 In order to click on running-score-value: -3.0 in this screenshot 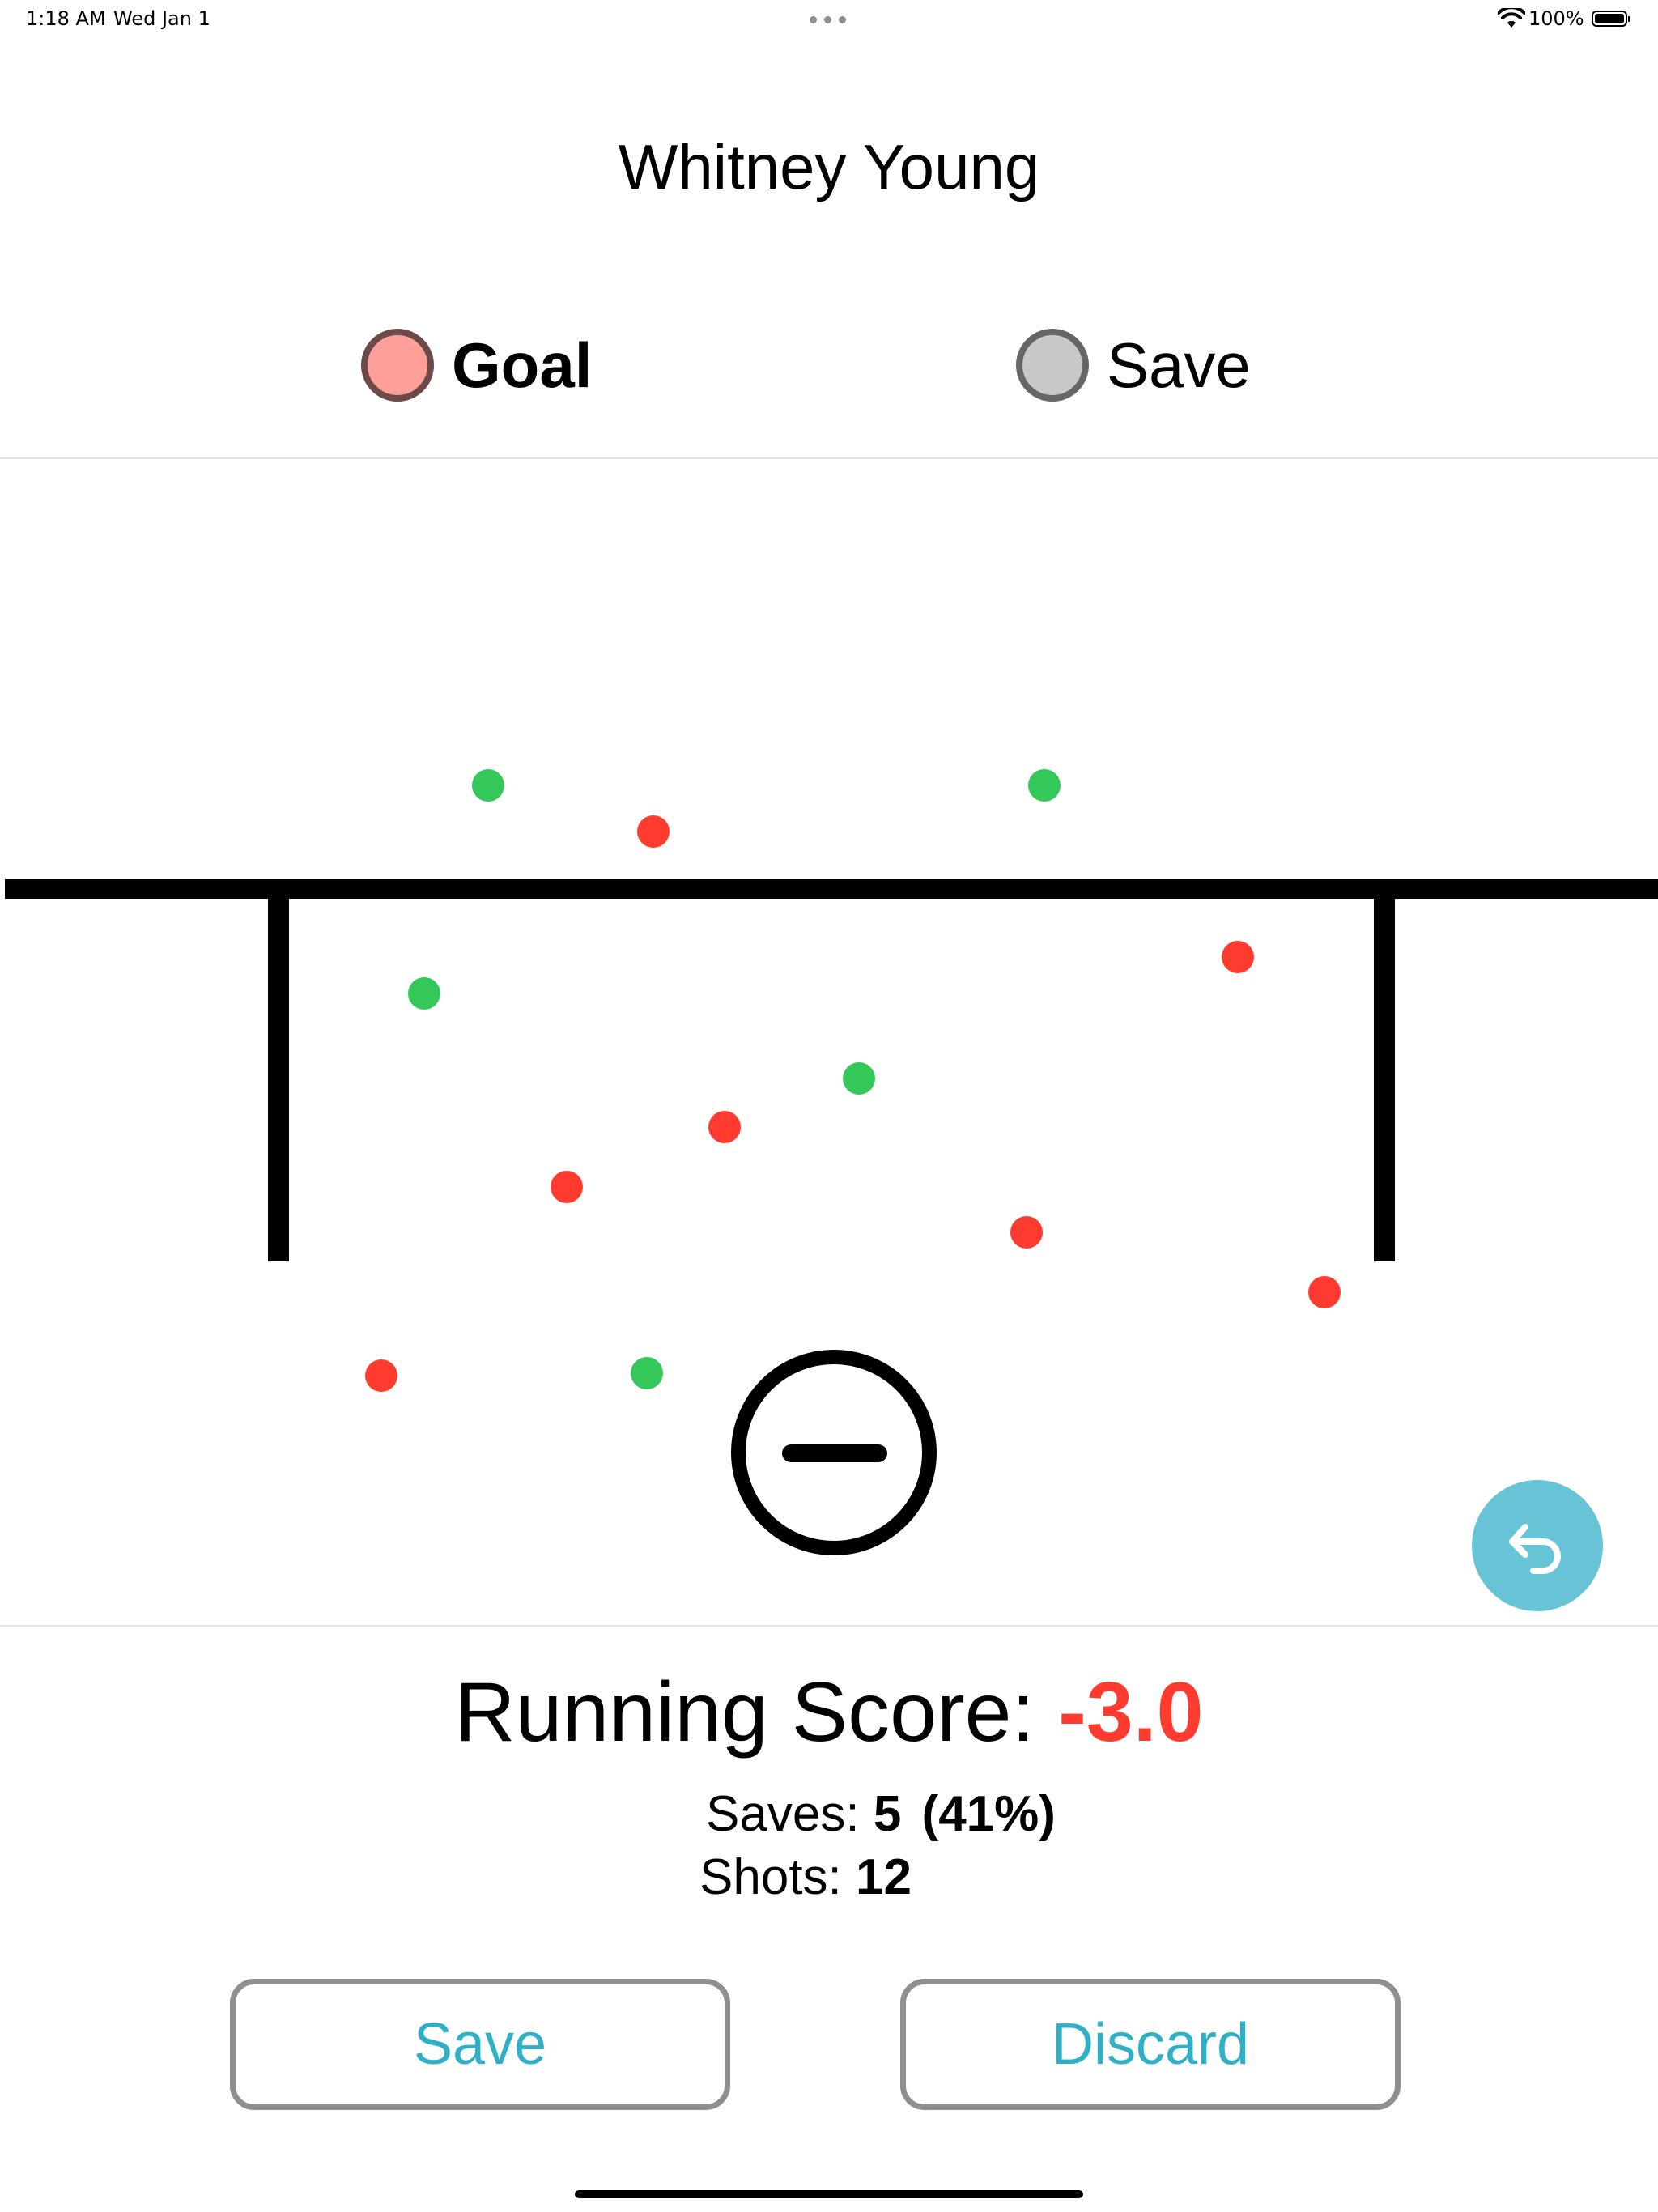, I will do `click(1130, 1712)`.